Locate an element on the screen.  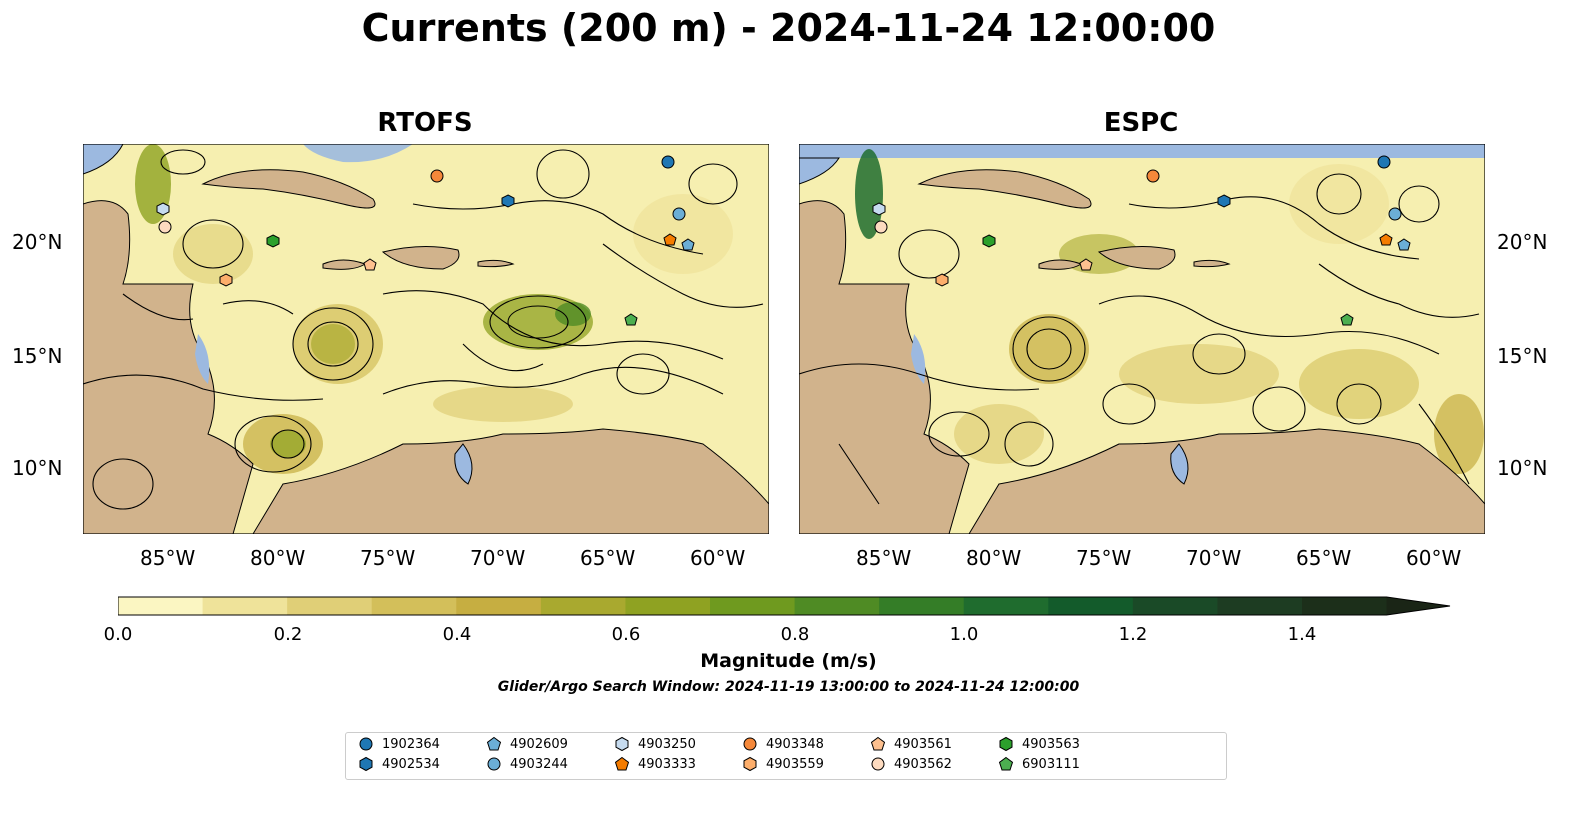
legend-label: 4903561 is located at coordinates (923, 744).